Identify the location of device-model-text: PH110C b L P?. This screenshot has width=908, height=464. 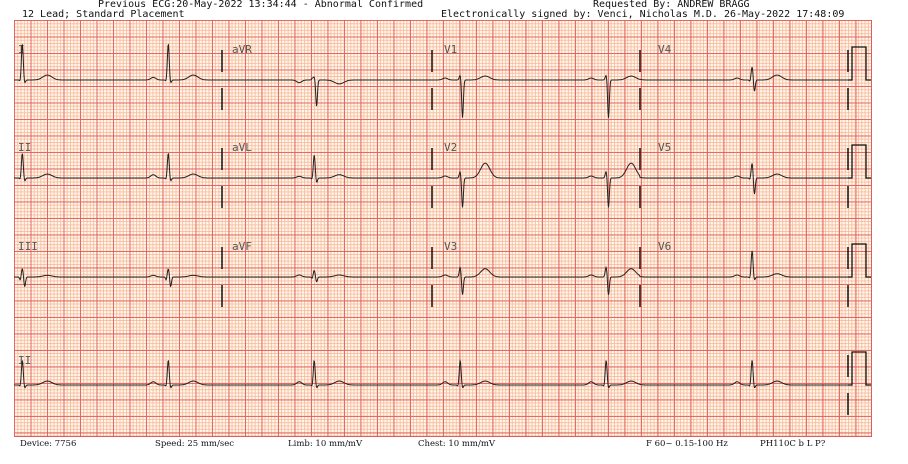
(793, 444).